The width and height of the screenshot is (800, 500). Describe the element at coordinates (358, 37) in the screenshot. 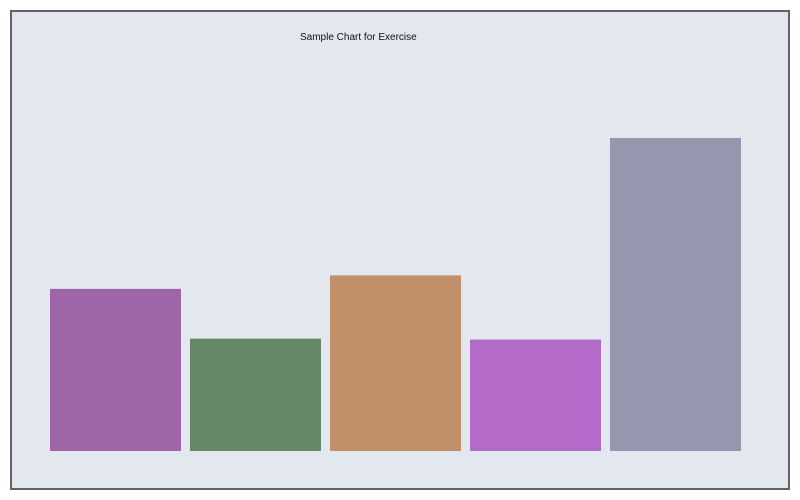

I see `chart-title: Sample Chart for Exercise` at that location.